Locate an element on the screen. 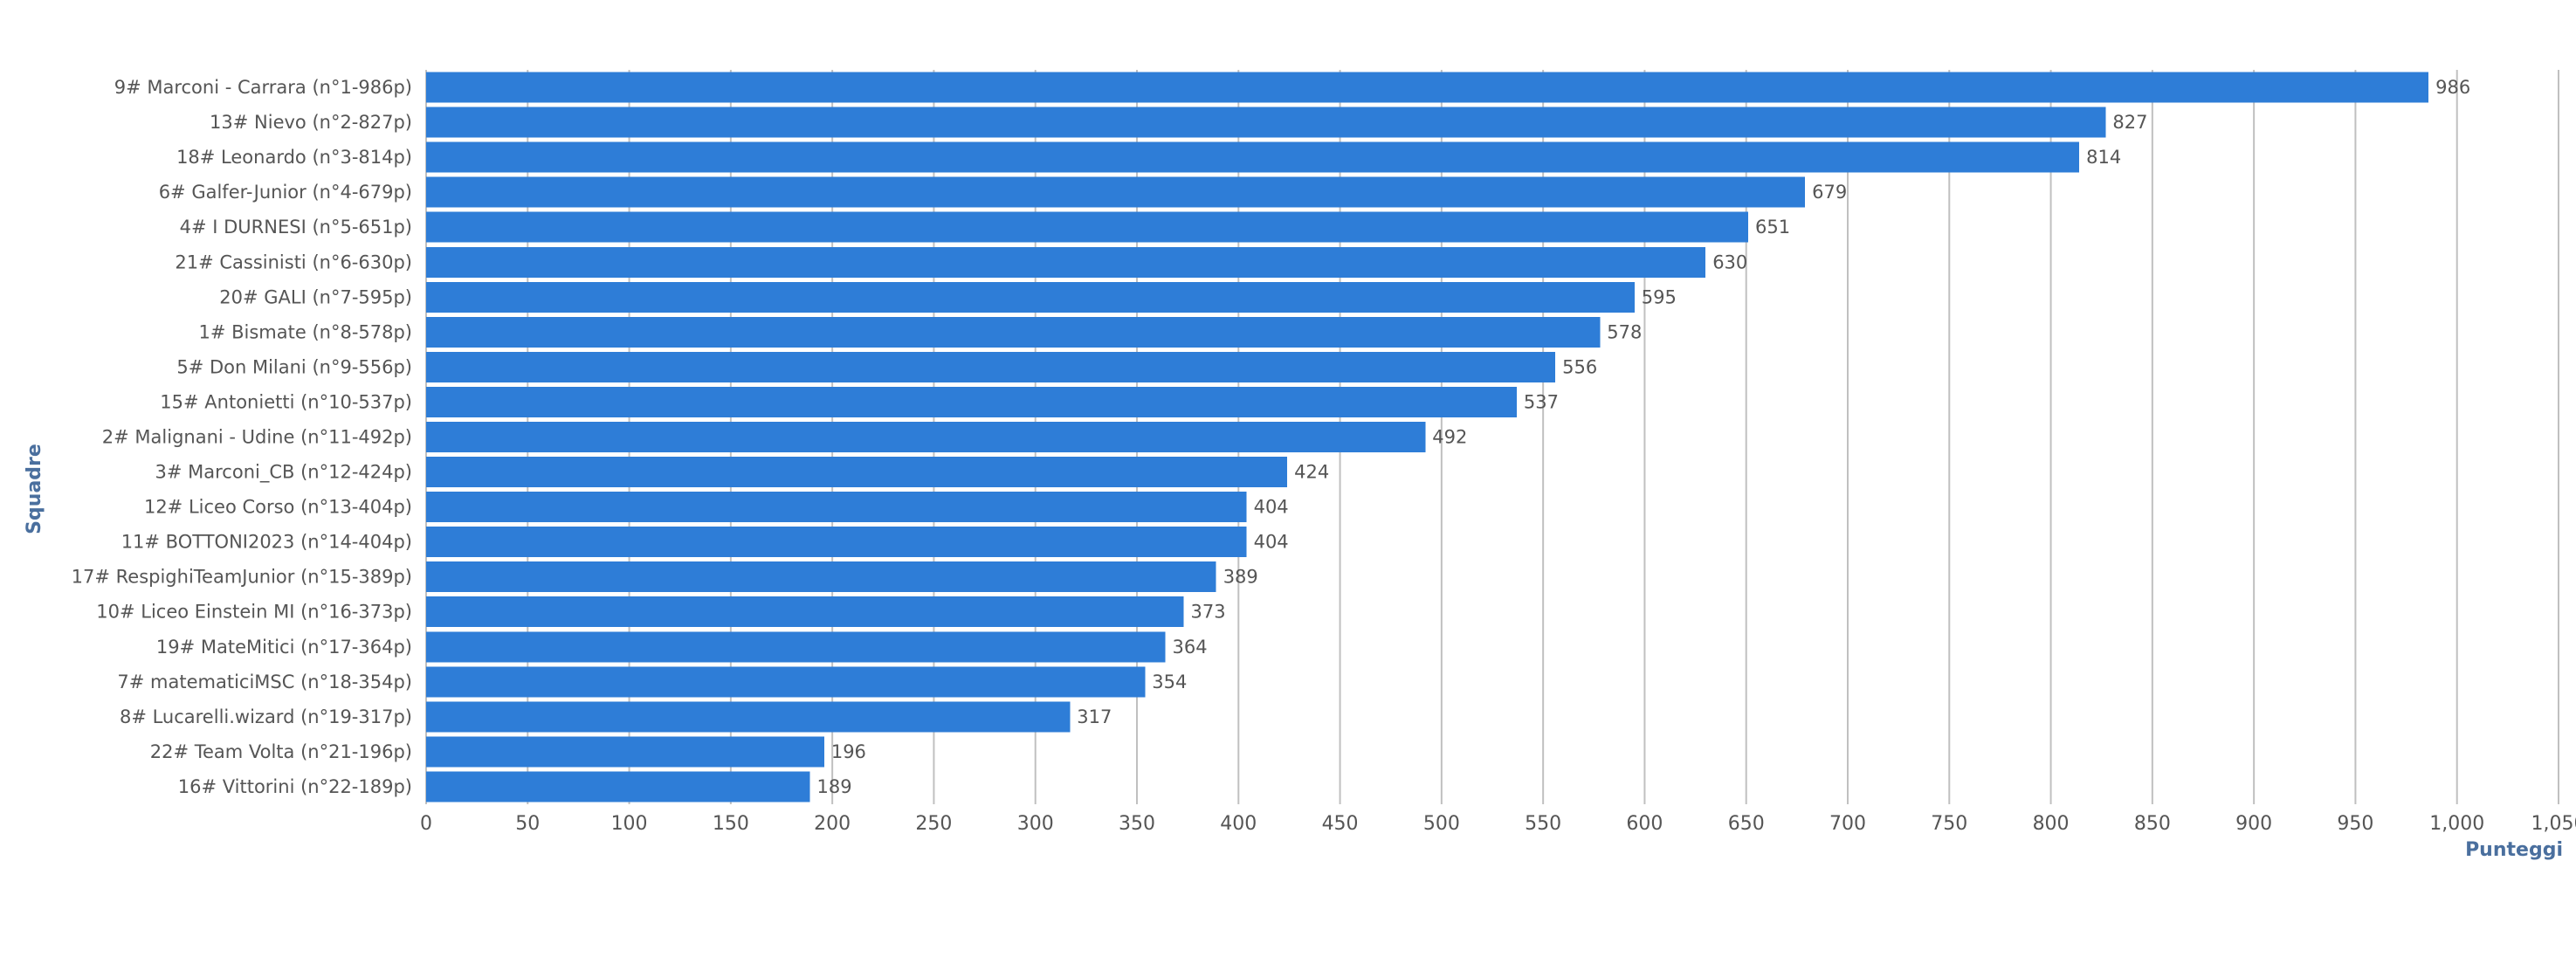  data-label: 651 is located at coordinates (1772, 227).